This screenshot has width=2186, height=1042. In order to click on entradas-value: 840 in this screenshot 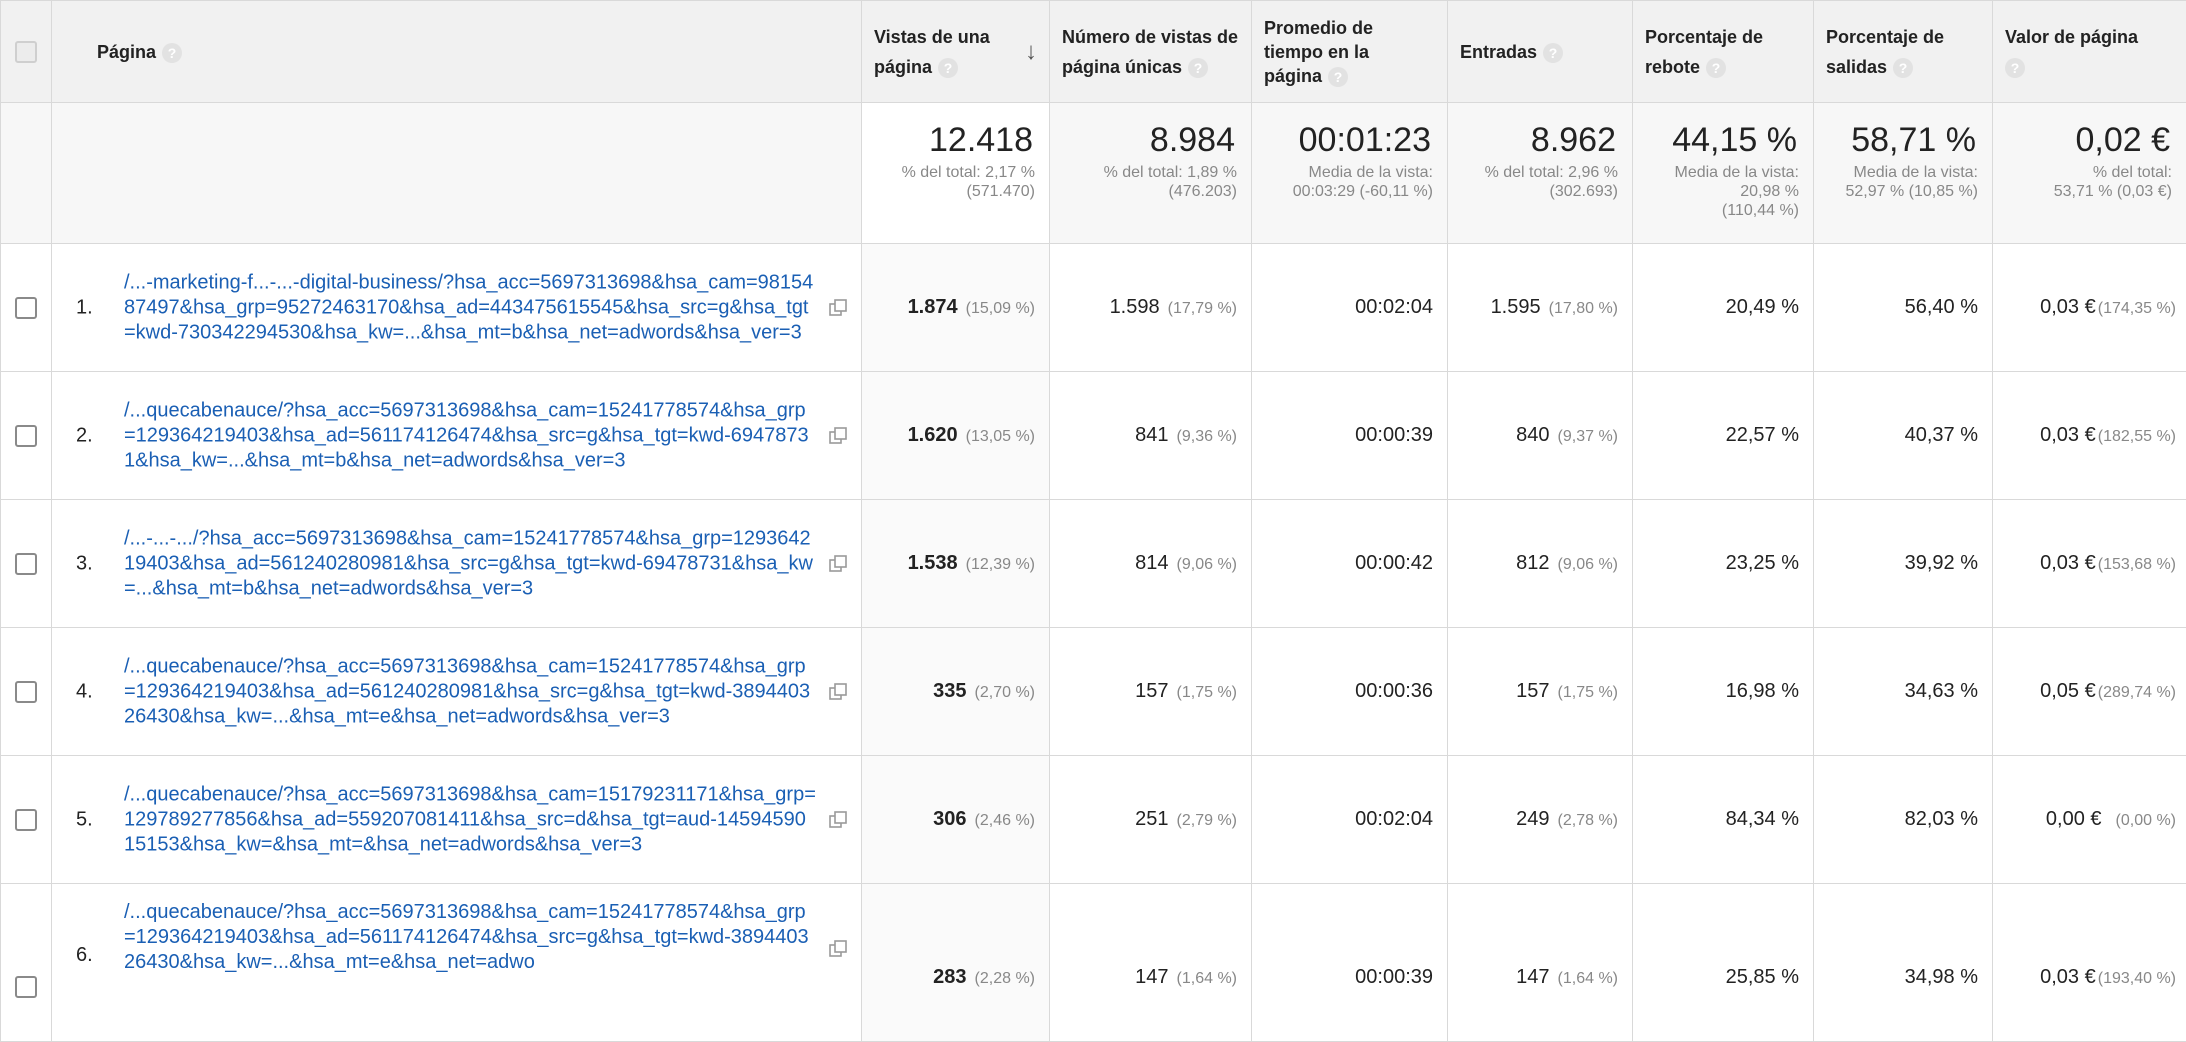, I will do `click(1532, 435)`.